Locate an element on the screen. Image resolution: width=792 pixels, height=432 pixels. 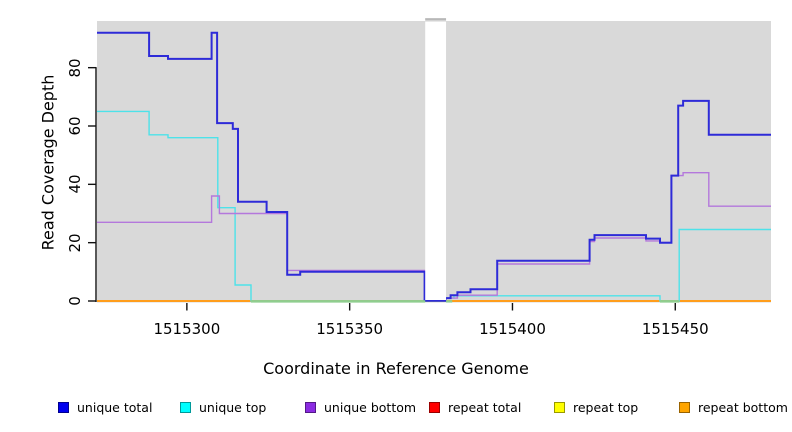
legend-label: unique total is located at coordinates (115, 407).